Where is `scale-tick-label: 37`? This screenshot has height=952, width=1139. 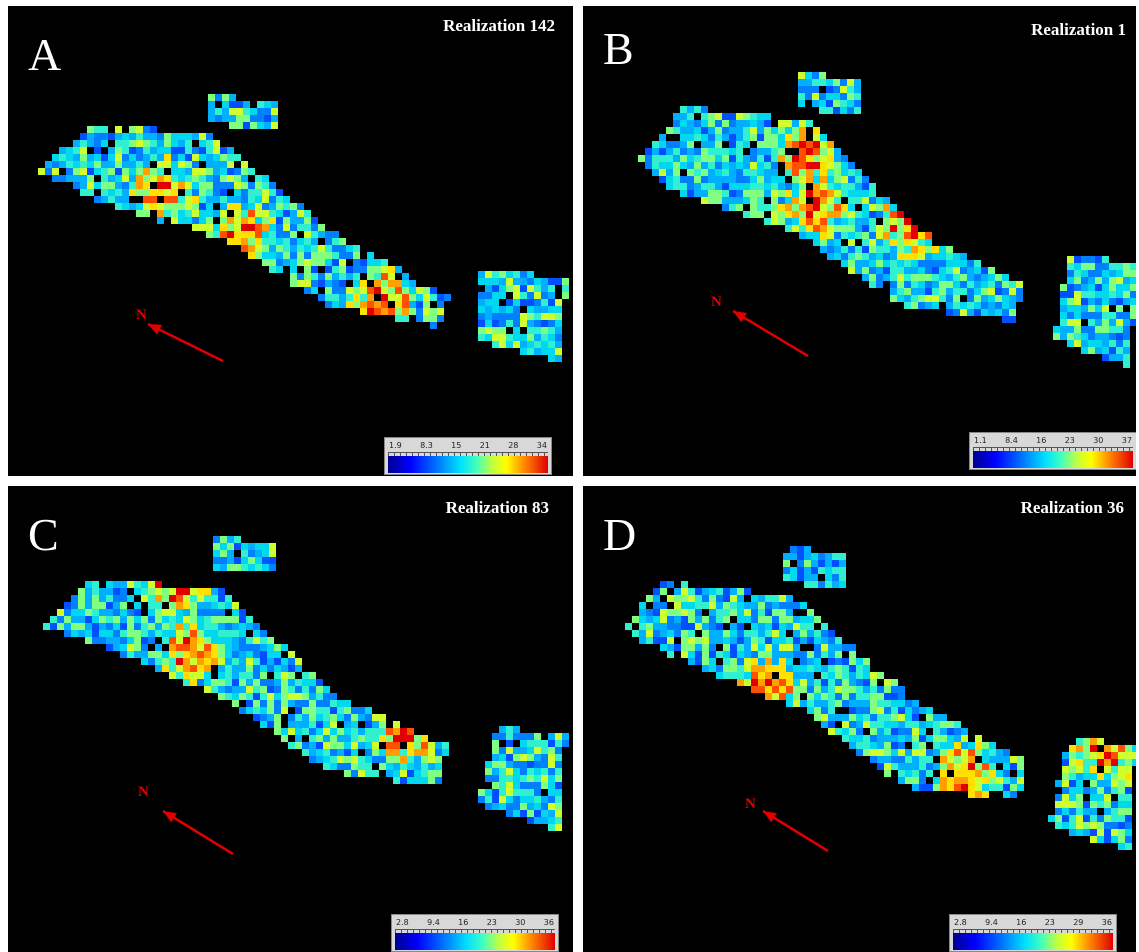 scale-tick-label: 37 is located at coordinates (1126, 440).